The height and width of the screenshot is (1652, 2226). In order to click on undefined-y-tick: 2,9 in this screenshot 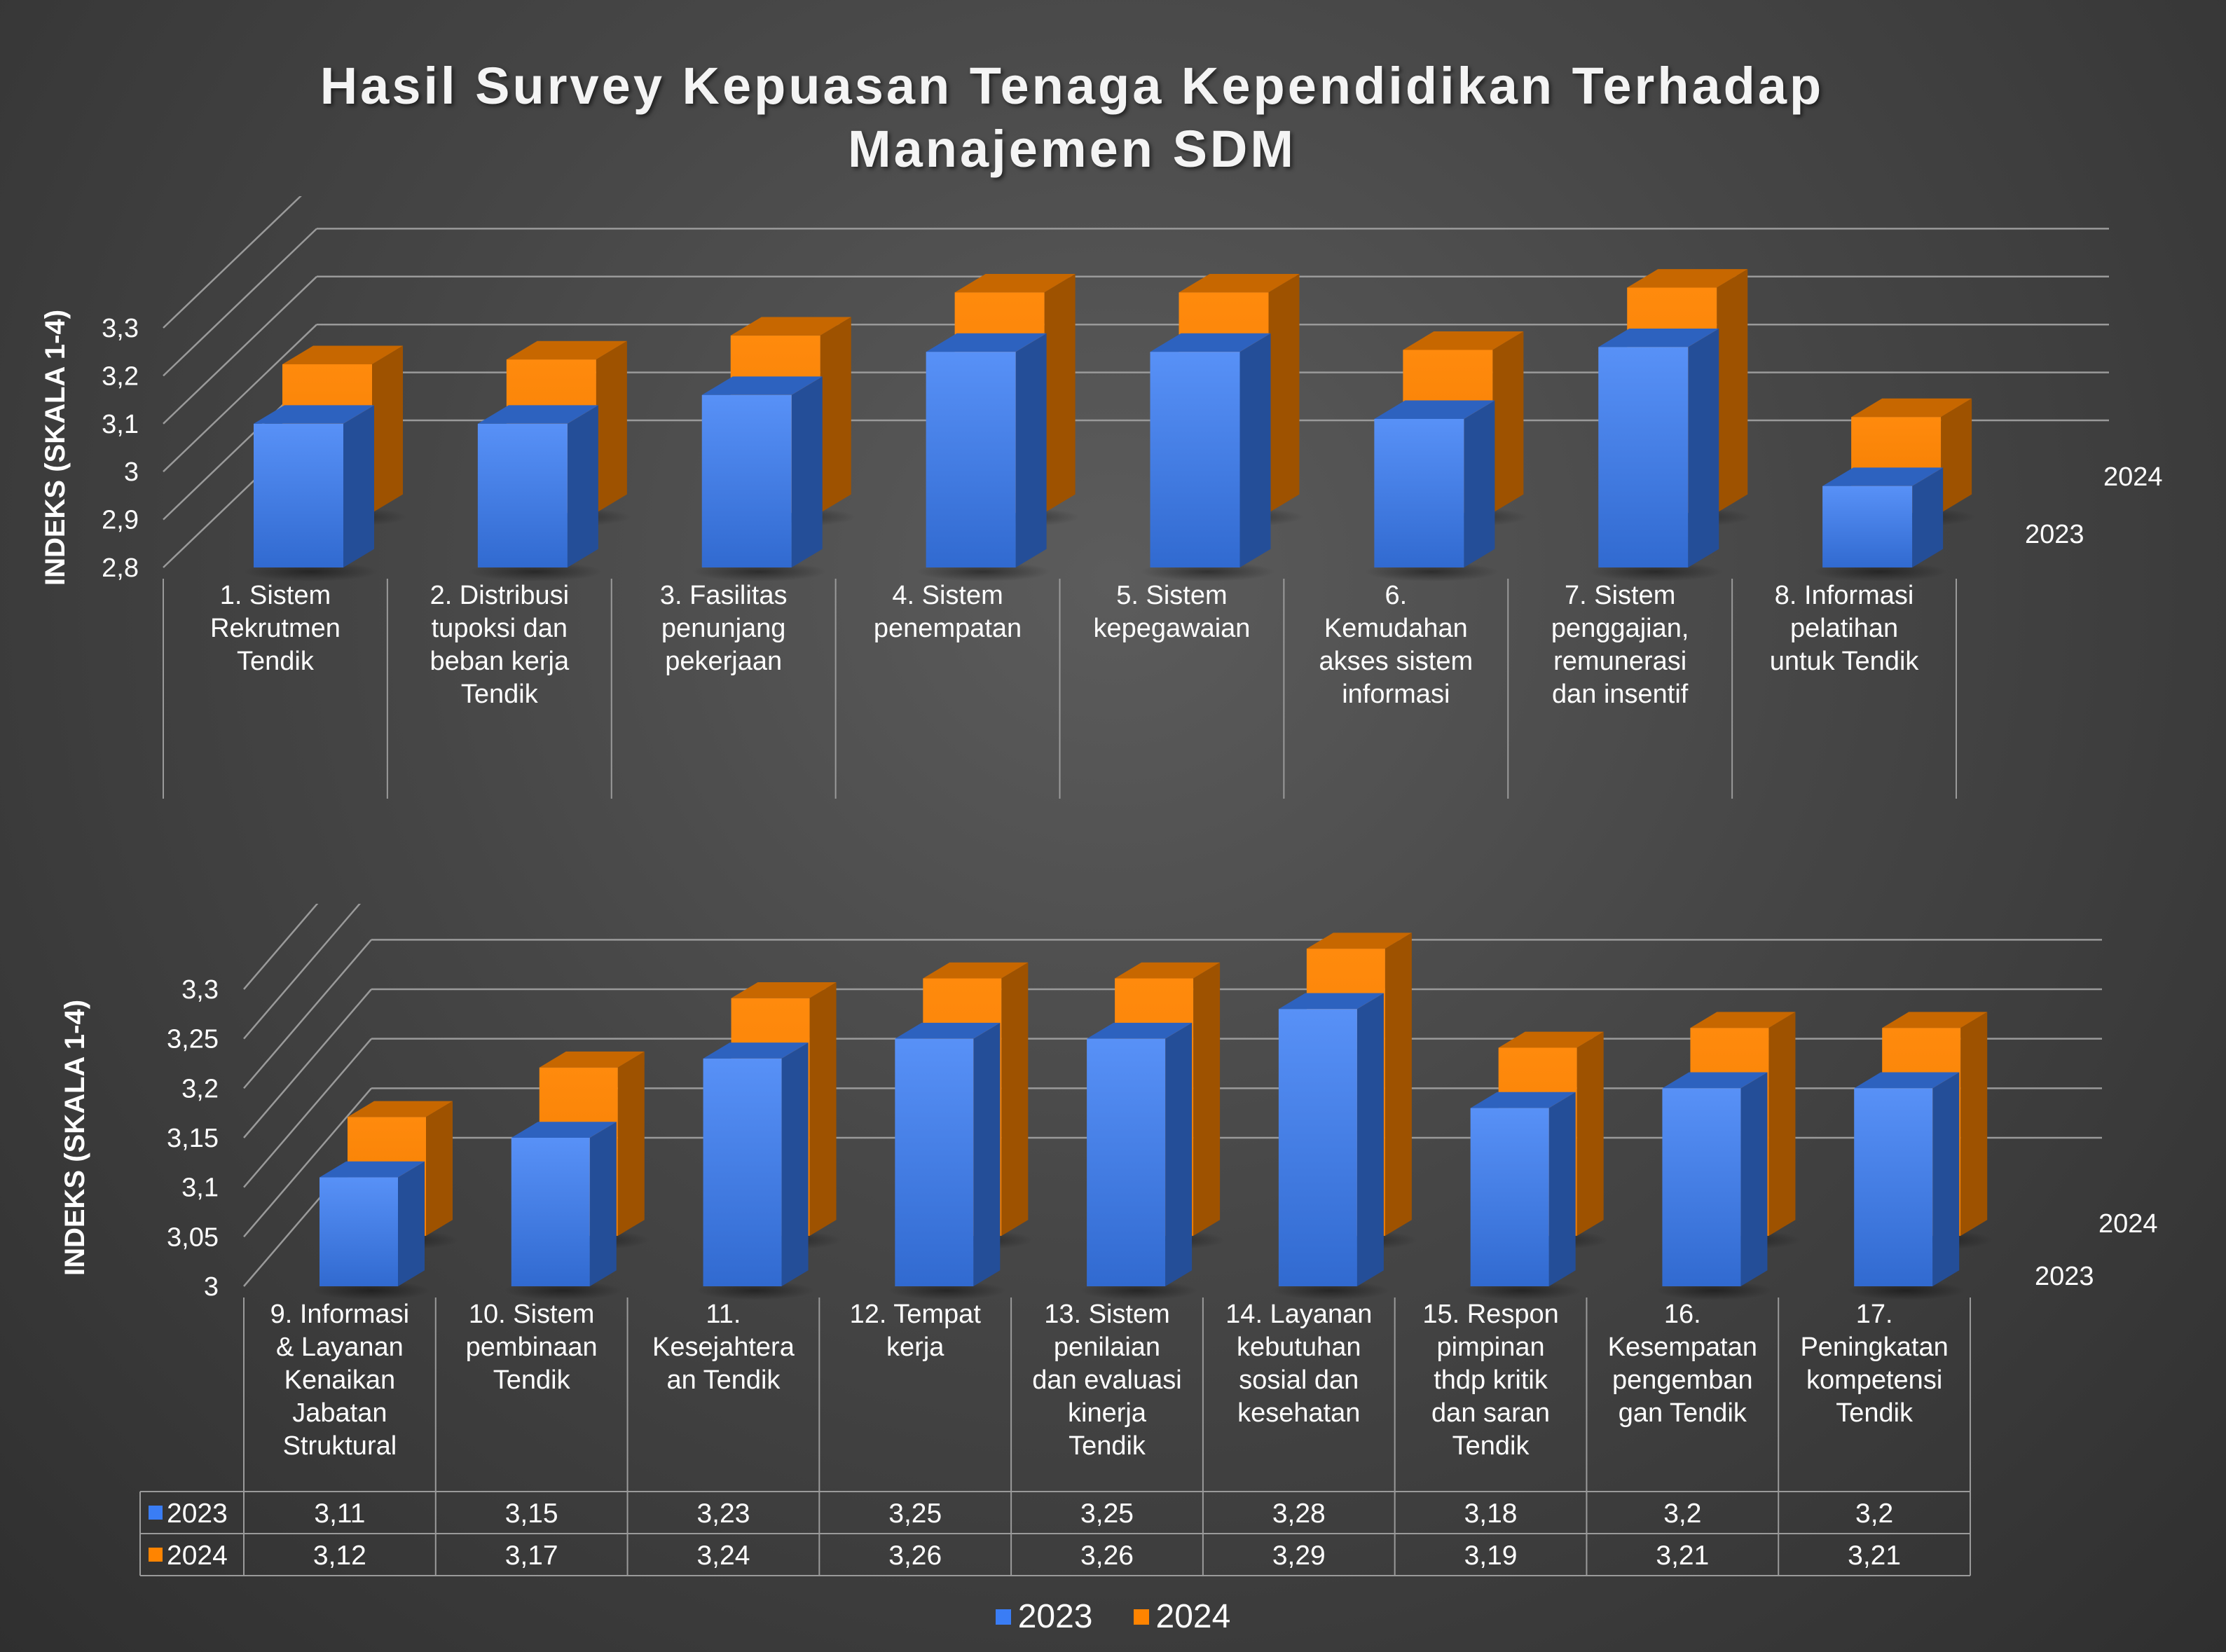, I will do `click(120, 520)`.